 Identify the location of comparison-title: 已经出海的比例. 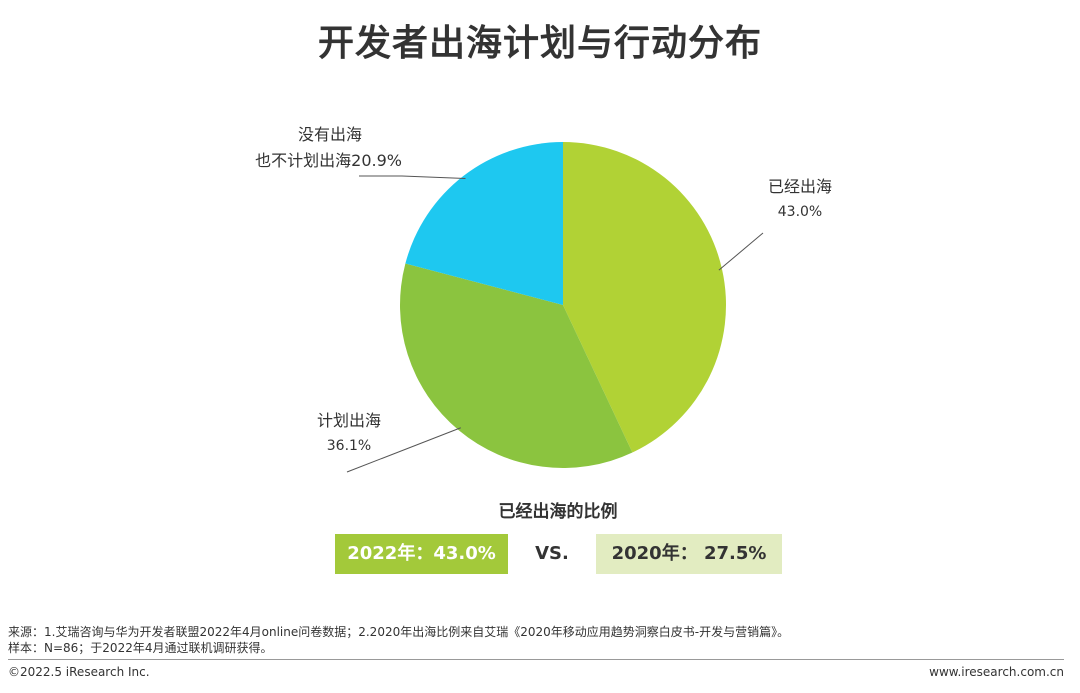
(558, 512).